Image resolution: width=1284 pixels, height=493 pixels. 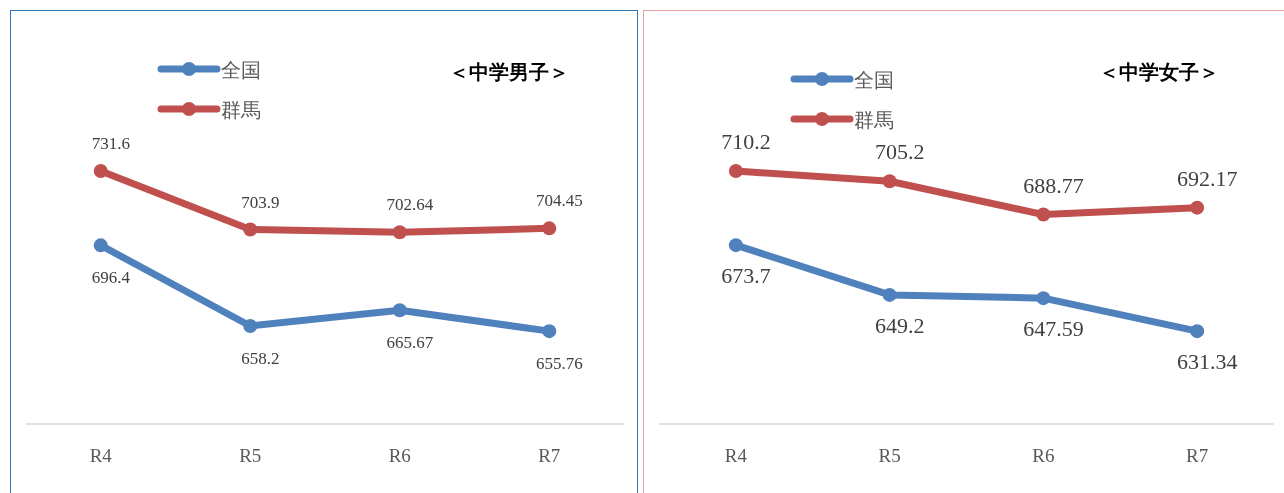 What do you see at coordinates (1207, 178) in the screenshot?
I see `data-label: 692.17` at bounding box center [1207, 178].